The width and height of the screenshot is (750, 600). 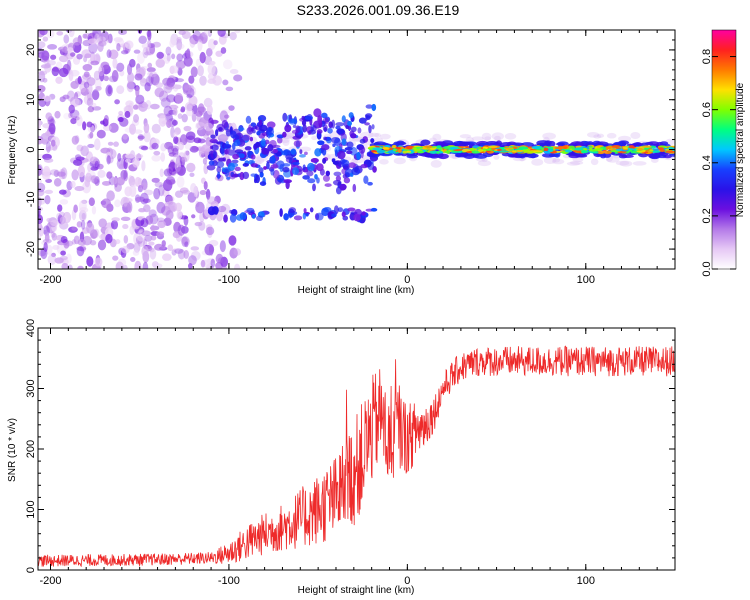 What do you see at coordinates (724, 149) in the screenshot?
I see `colorbar-gradient` at bounding box center [724, 149].